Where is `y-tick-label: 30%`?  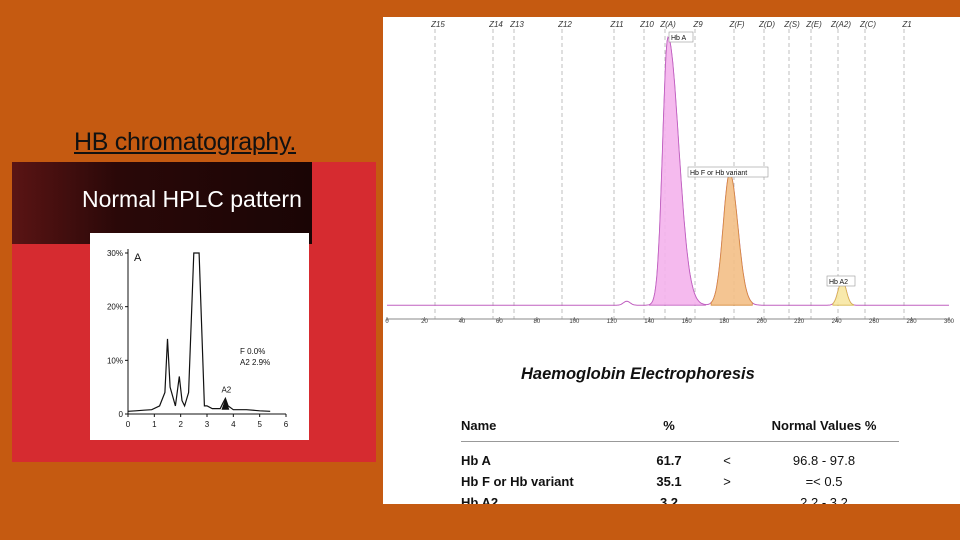 y-tick-label: 30% is located at coordinates (115, 253).